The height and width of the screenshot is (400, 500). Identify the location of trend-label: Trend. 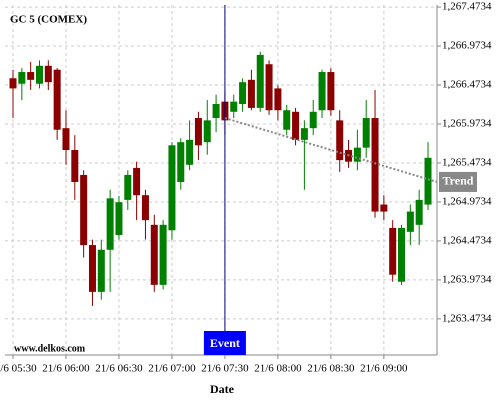
(458, 181).